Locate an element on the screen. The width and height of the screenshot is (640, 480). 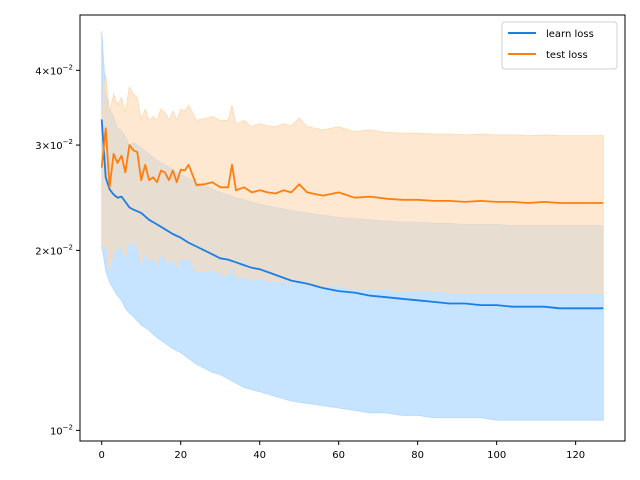
x-tick-label: 80 is located at coordinates (417, 455).